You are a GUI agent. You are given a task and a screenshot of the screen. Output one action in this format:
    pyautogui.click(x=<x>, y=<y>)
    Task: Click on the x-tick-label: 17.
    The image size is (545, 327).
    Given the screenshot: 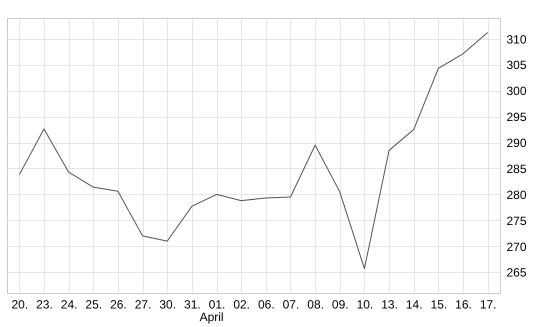 What is the action you would take?
    pyautogui.click(x=488, y=305)
    